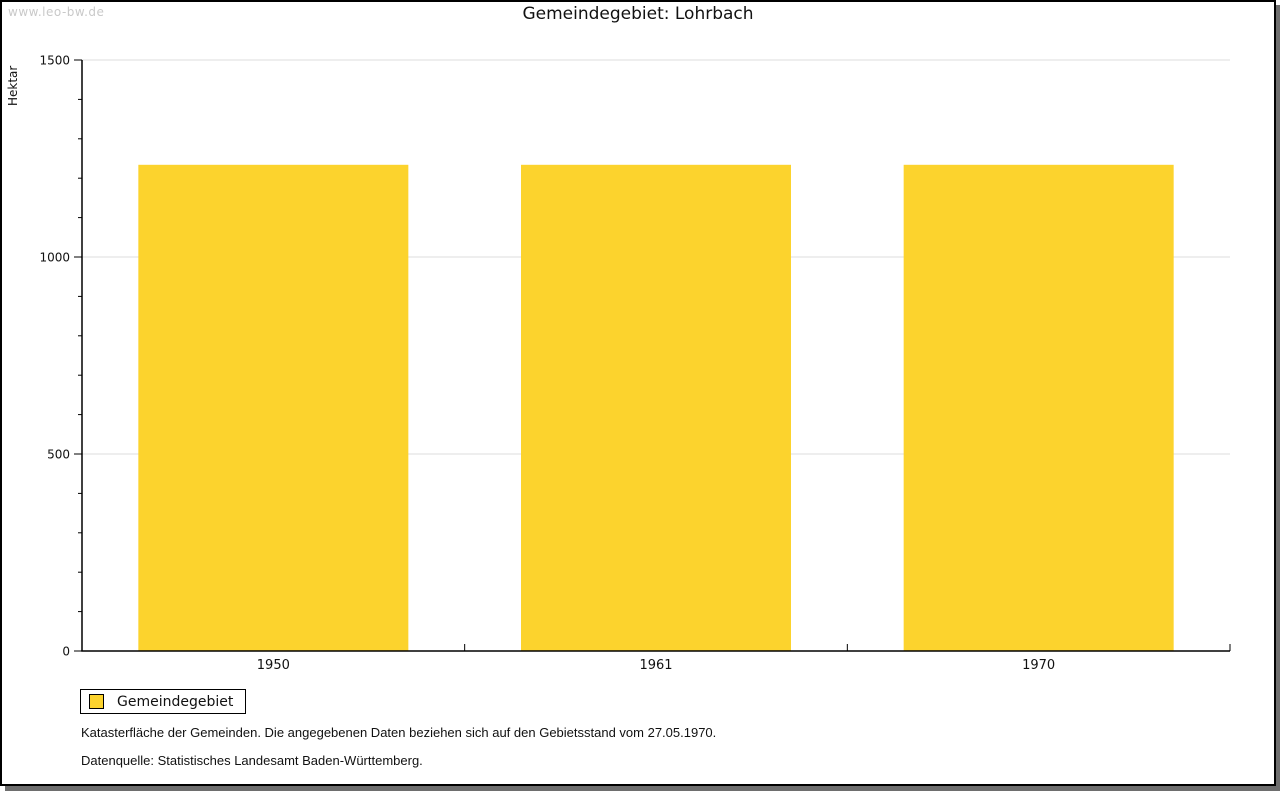  What do you see at coordinates (1038, 407) in the screenshot?
I see `bar-1970` at bounding box center [1038, 407].